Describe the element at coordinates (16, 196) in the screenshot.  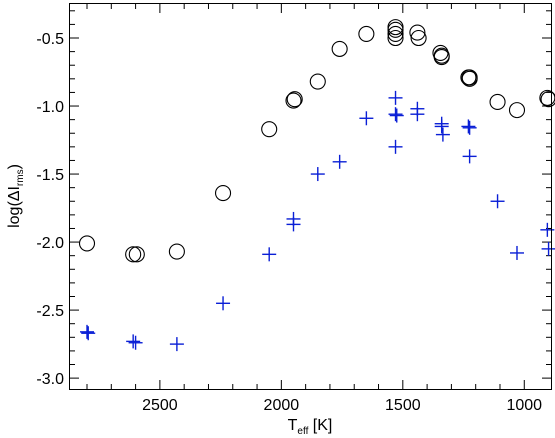
I see `y-axis-label: log(ΔIrms)` at that location.